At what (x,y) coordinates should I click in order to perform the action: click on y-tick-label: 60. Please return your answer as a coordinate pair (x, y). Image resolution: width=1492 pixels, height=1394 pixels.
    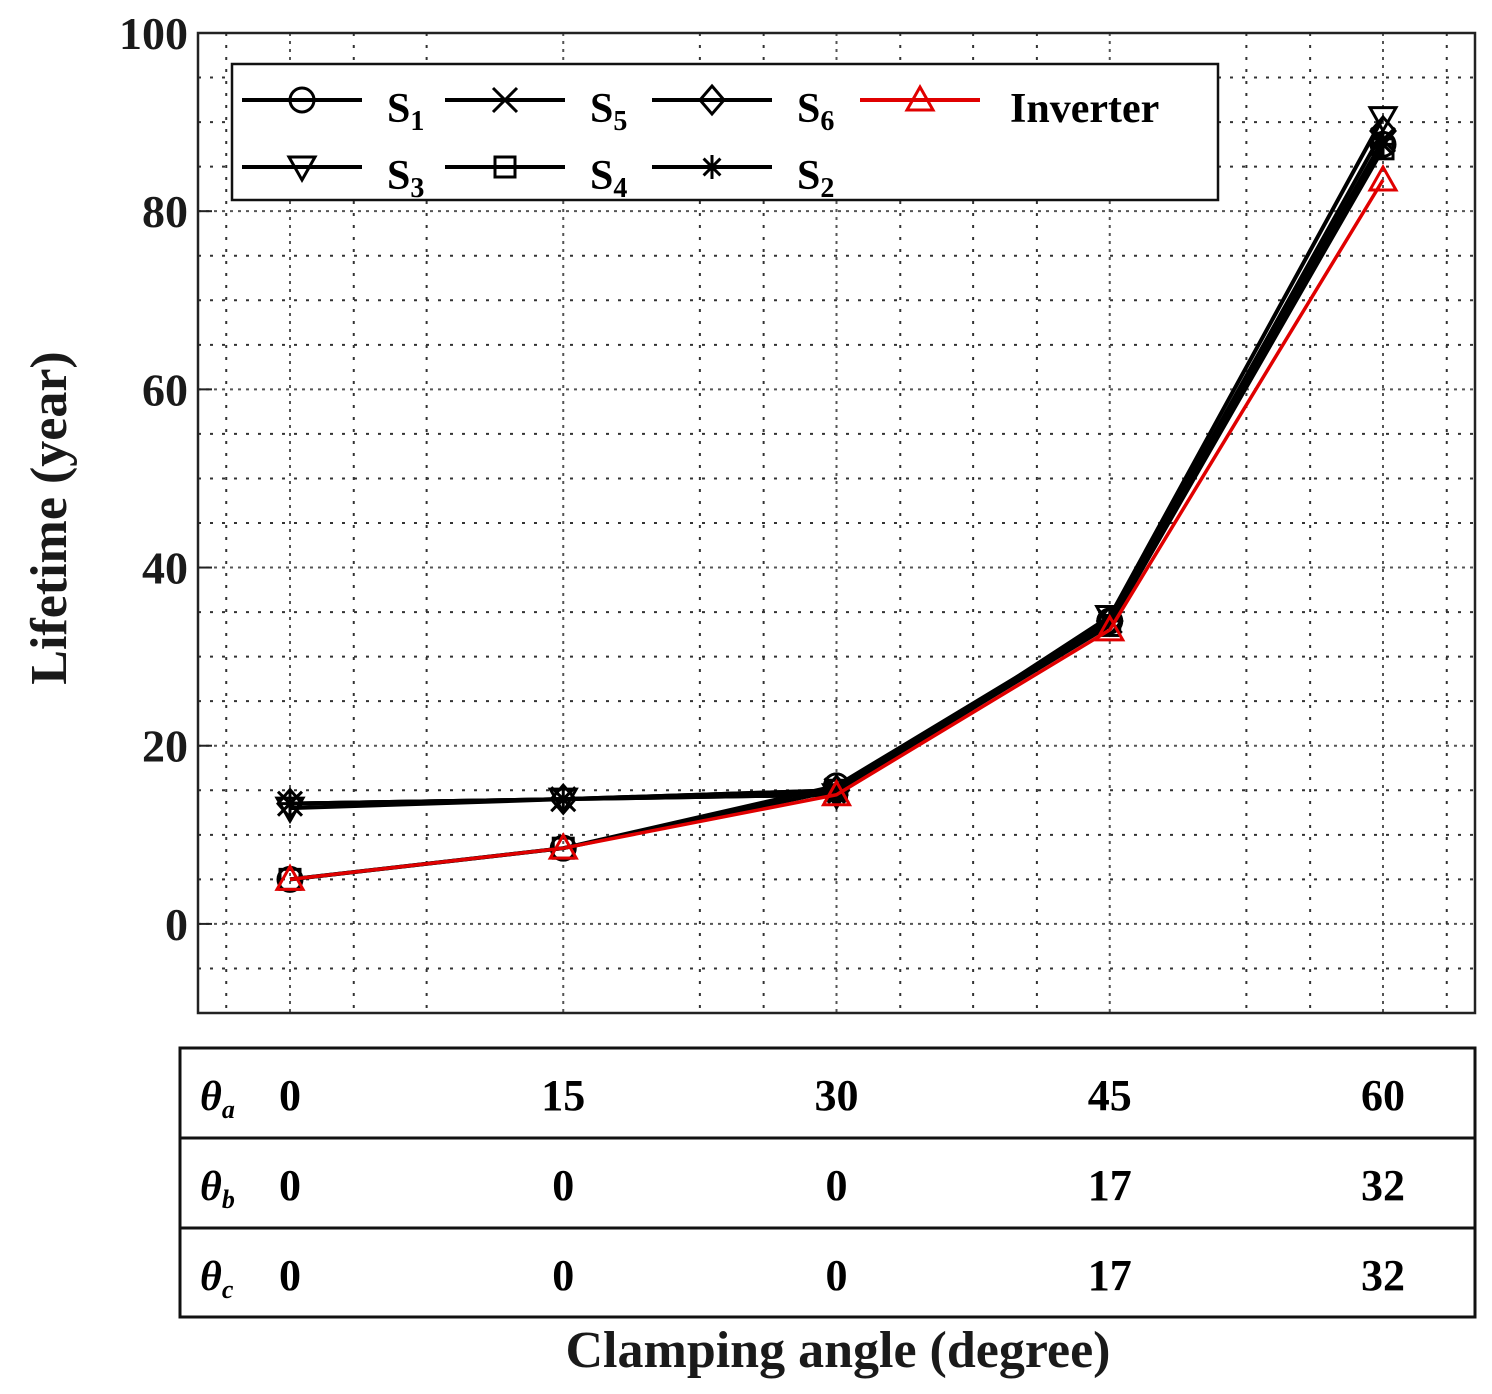
    Looking at the image, I should click on (165, 389).